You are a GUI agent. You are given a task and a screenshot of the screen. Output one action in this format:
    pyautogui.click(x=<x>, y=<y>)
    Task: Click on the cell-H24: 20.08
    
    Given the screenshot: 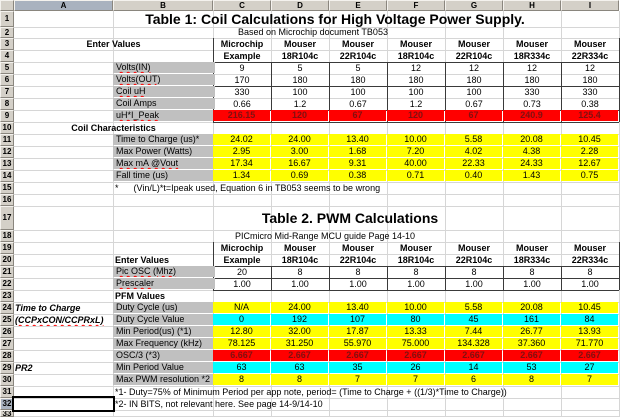 What is the action you would take?
    pyautogui.click(x=531, y=307)
    